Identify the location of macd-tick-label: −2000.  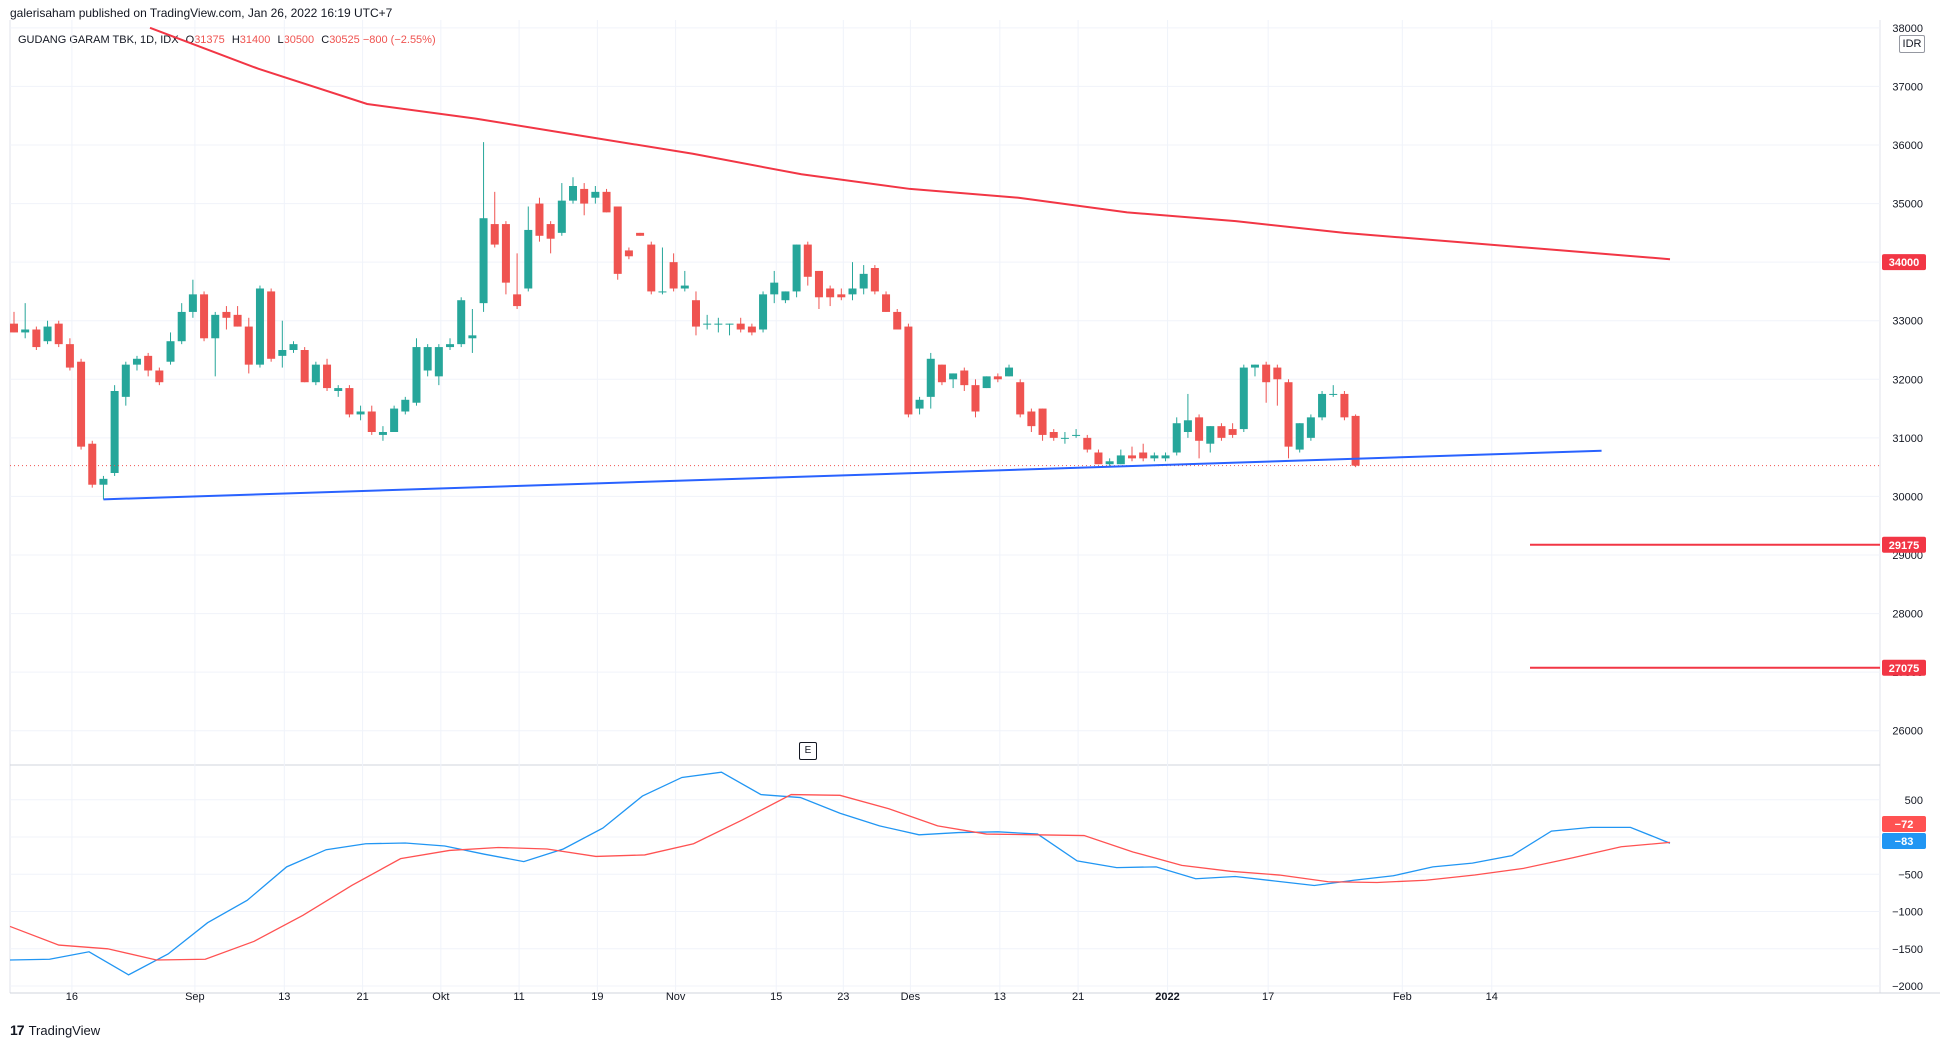
(1907, 987).